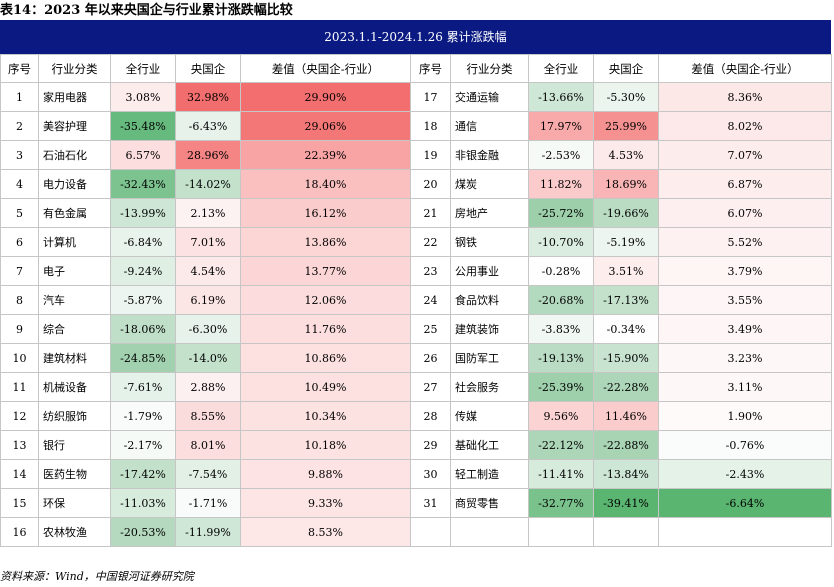  Describe the element at coordinates (561, 387) in the screenshot. I see `industry-return-cell: -25.39%` at that location.